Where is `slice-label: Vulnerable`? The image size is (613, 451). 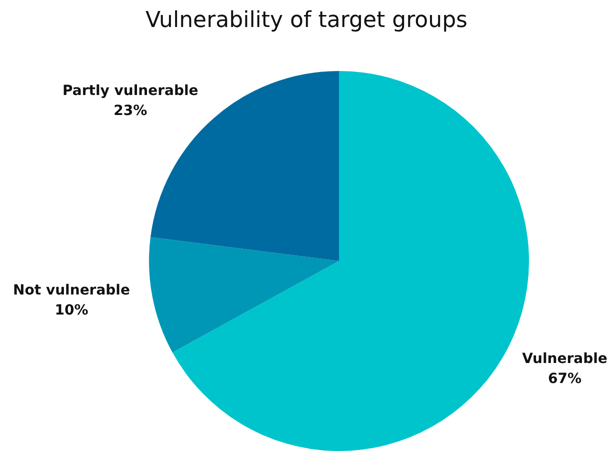
slice-label: Vulnerable is located at coordinates (565, 358).